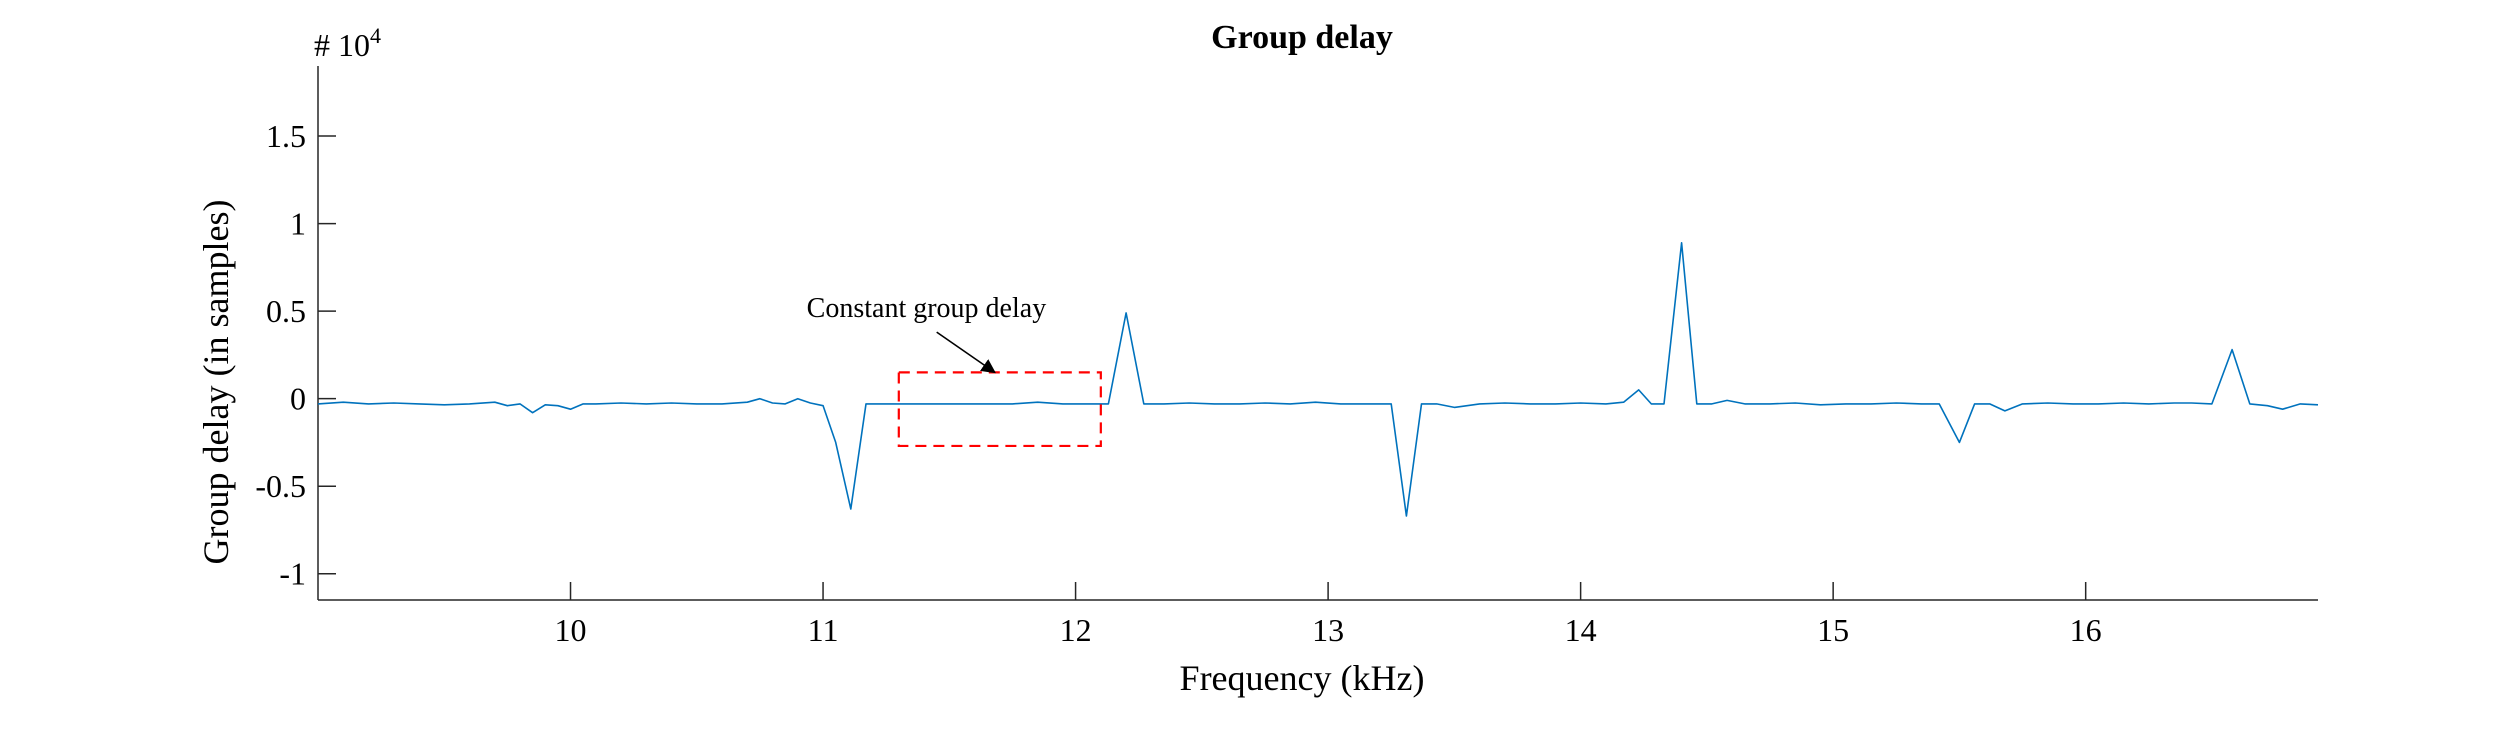 This screenshot has height=738, width=2500. I want to click on y-tick-label: 1, so click(298, 224).